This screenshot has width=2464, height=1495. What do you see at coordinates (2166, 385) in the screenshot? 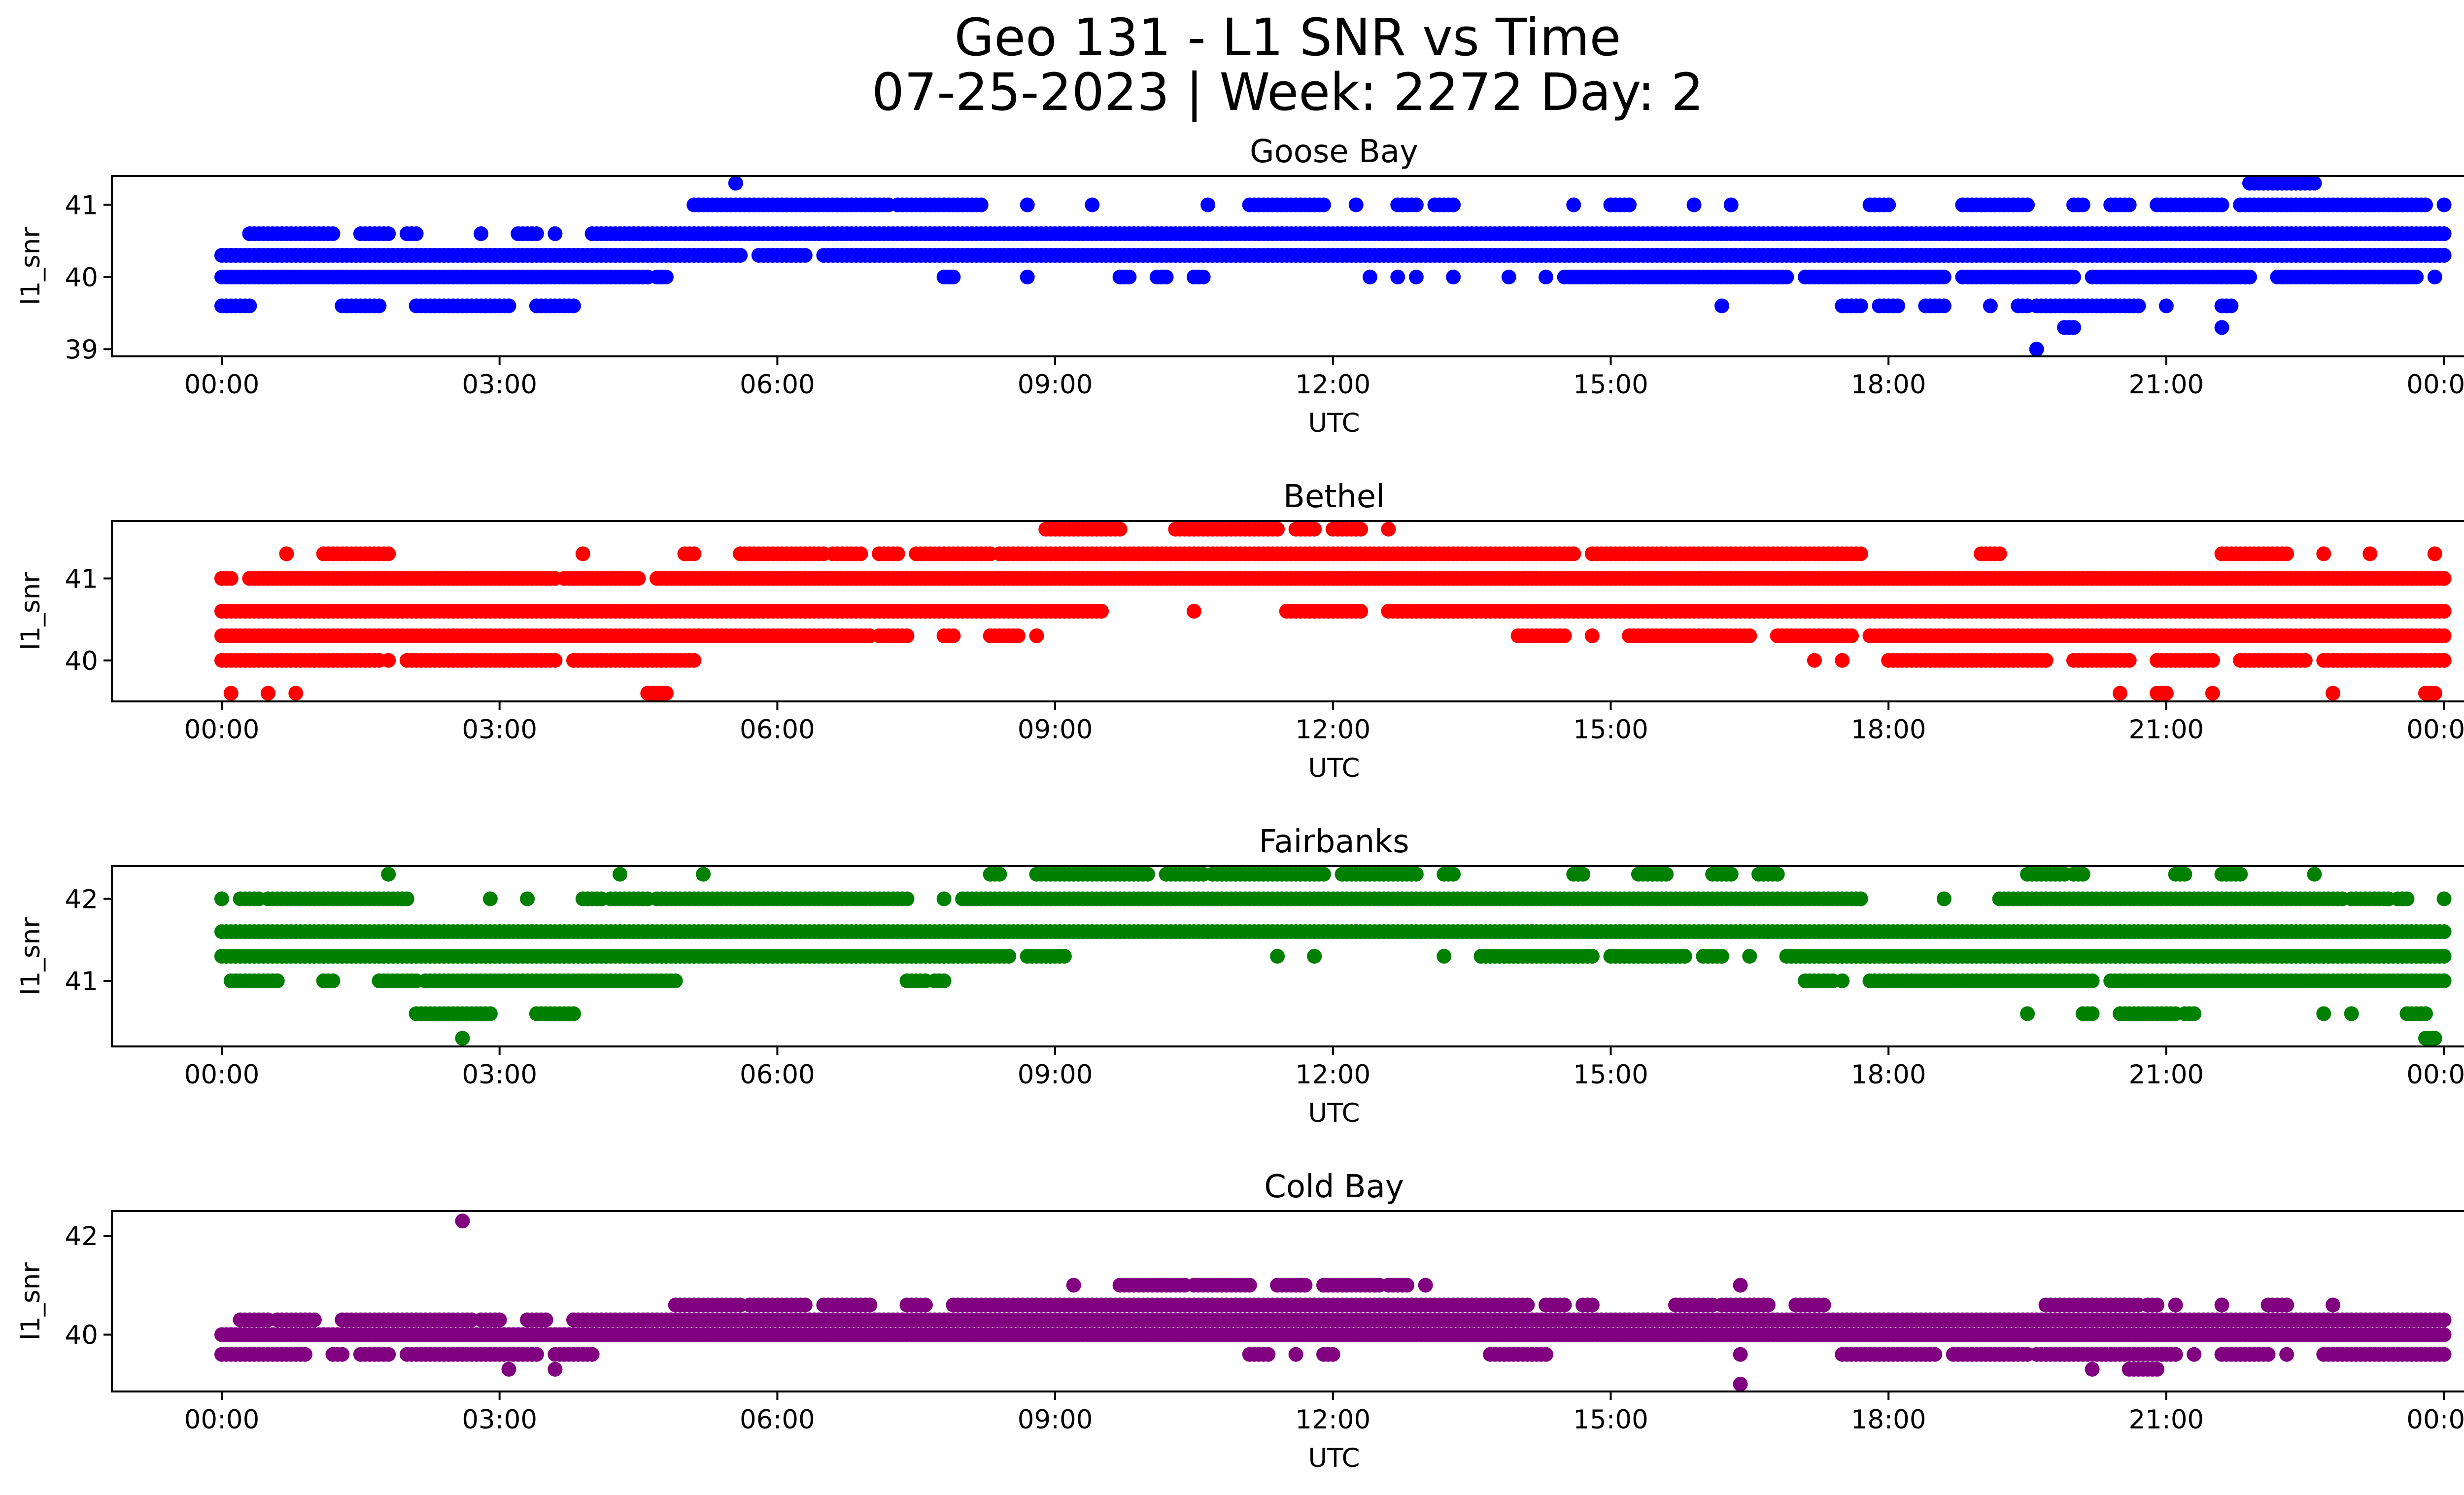
I see `x-tick-label: 21:00` at bounding box center [2166, 385].